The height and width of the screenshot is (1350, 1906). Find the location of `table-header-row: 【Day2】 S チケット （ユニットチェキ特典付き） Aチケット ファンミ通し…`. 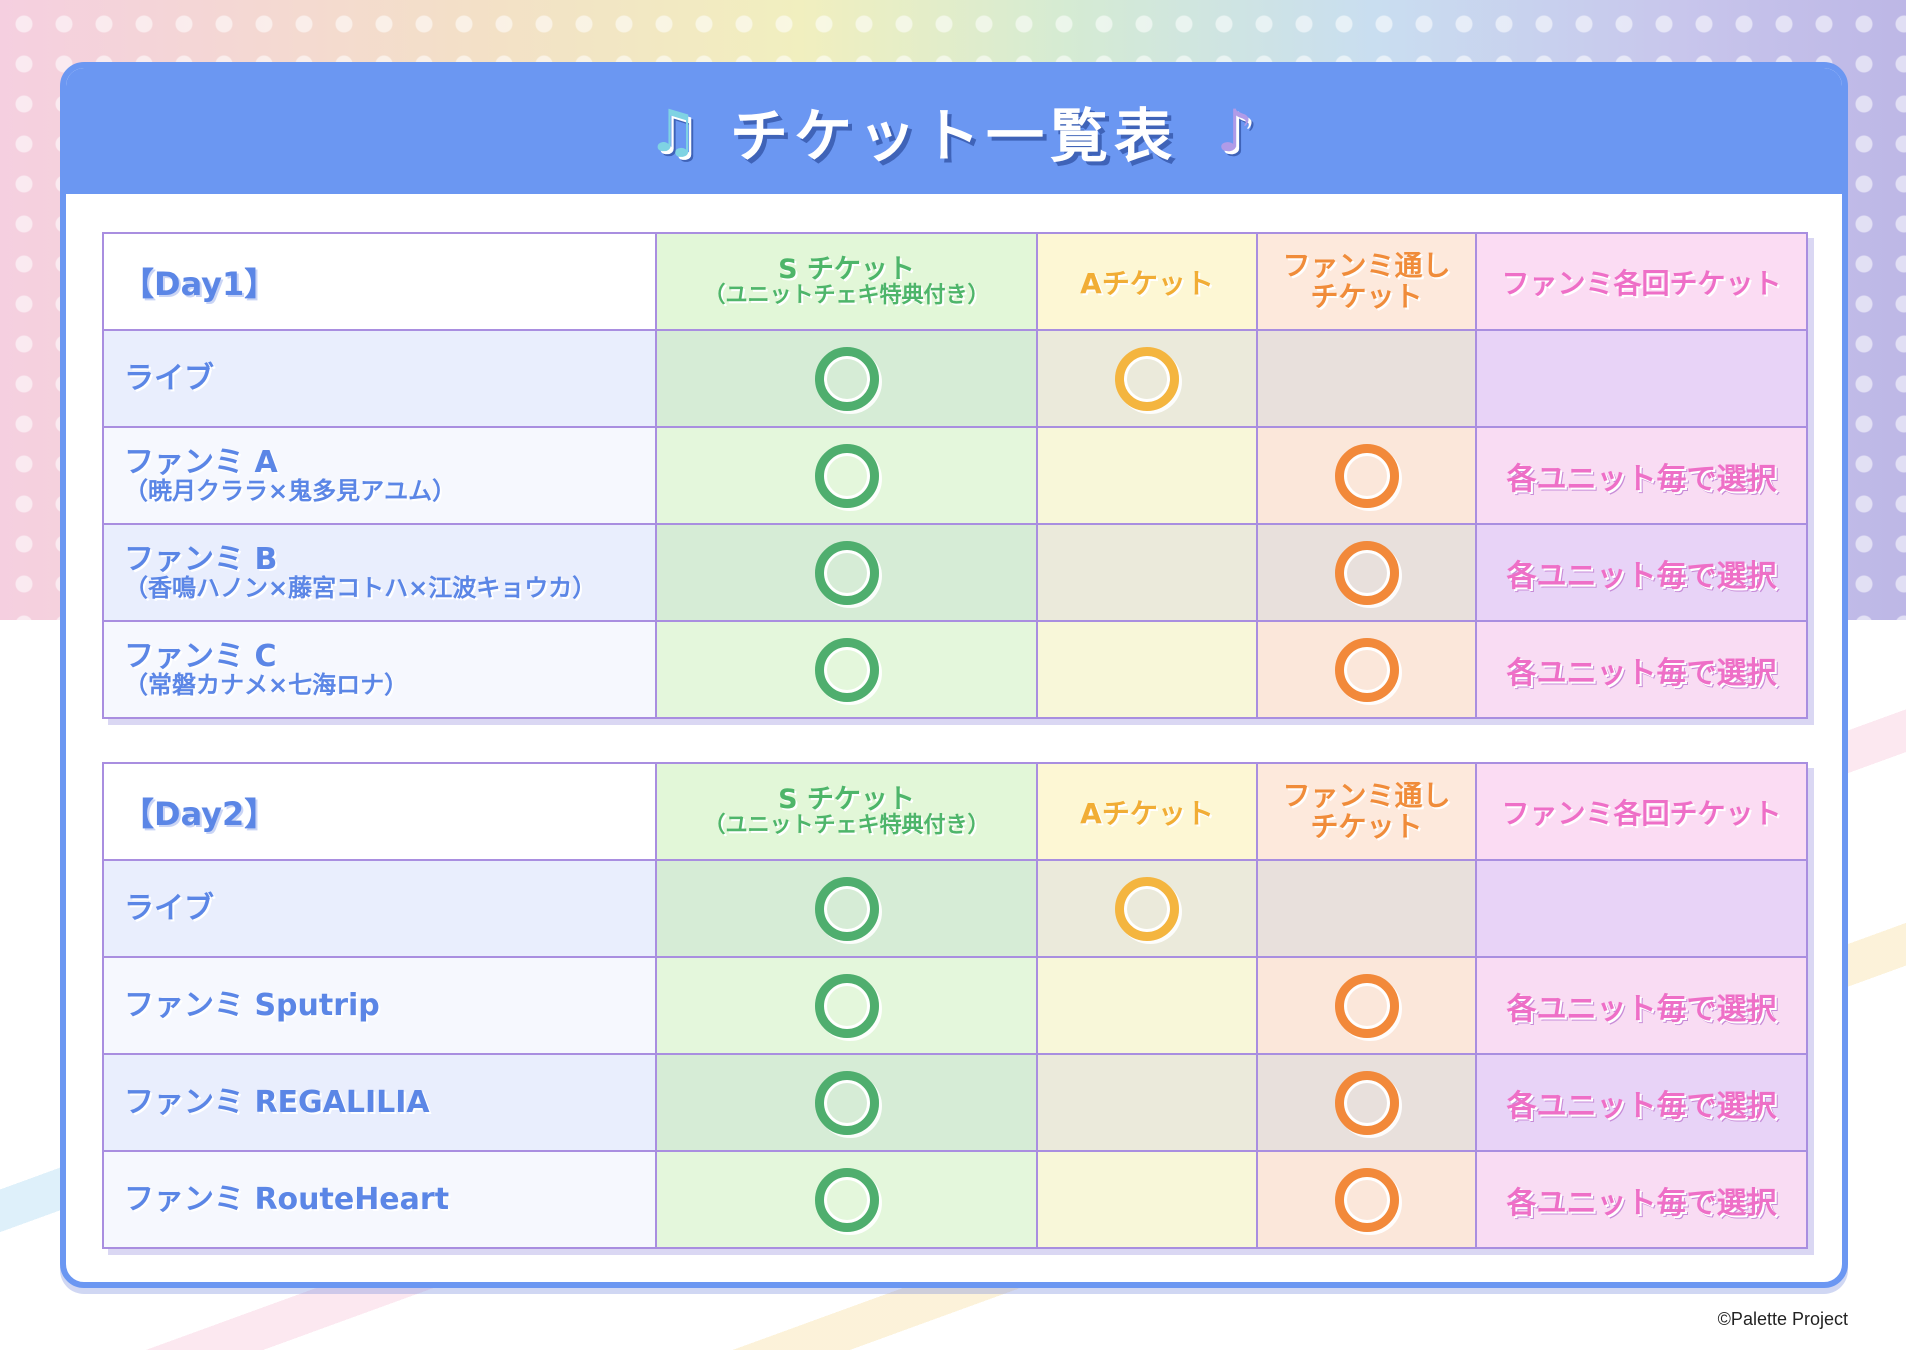

table-header-row: 【Day2】 S チケット （ユニットチェキ特典付き） Aチケット ファンミ通し… is located at coordinates (955, 811).